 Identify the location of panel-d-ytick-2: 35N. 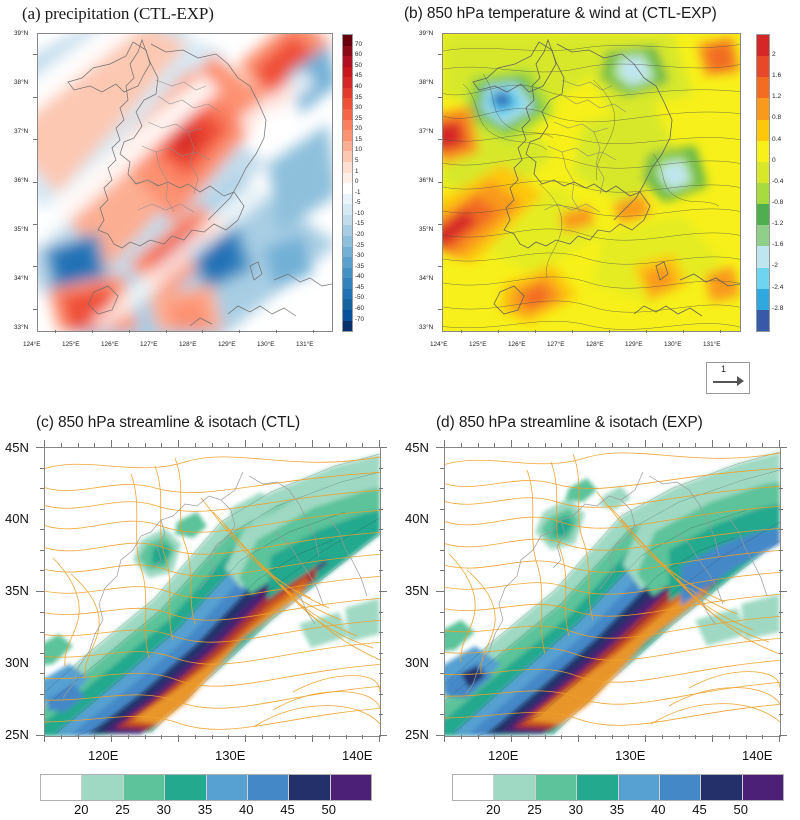
(417, 590).